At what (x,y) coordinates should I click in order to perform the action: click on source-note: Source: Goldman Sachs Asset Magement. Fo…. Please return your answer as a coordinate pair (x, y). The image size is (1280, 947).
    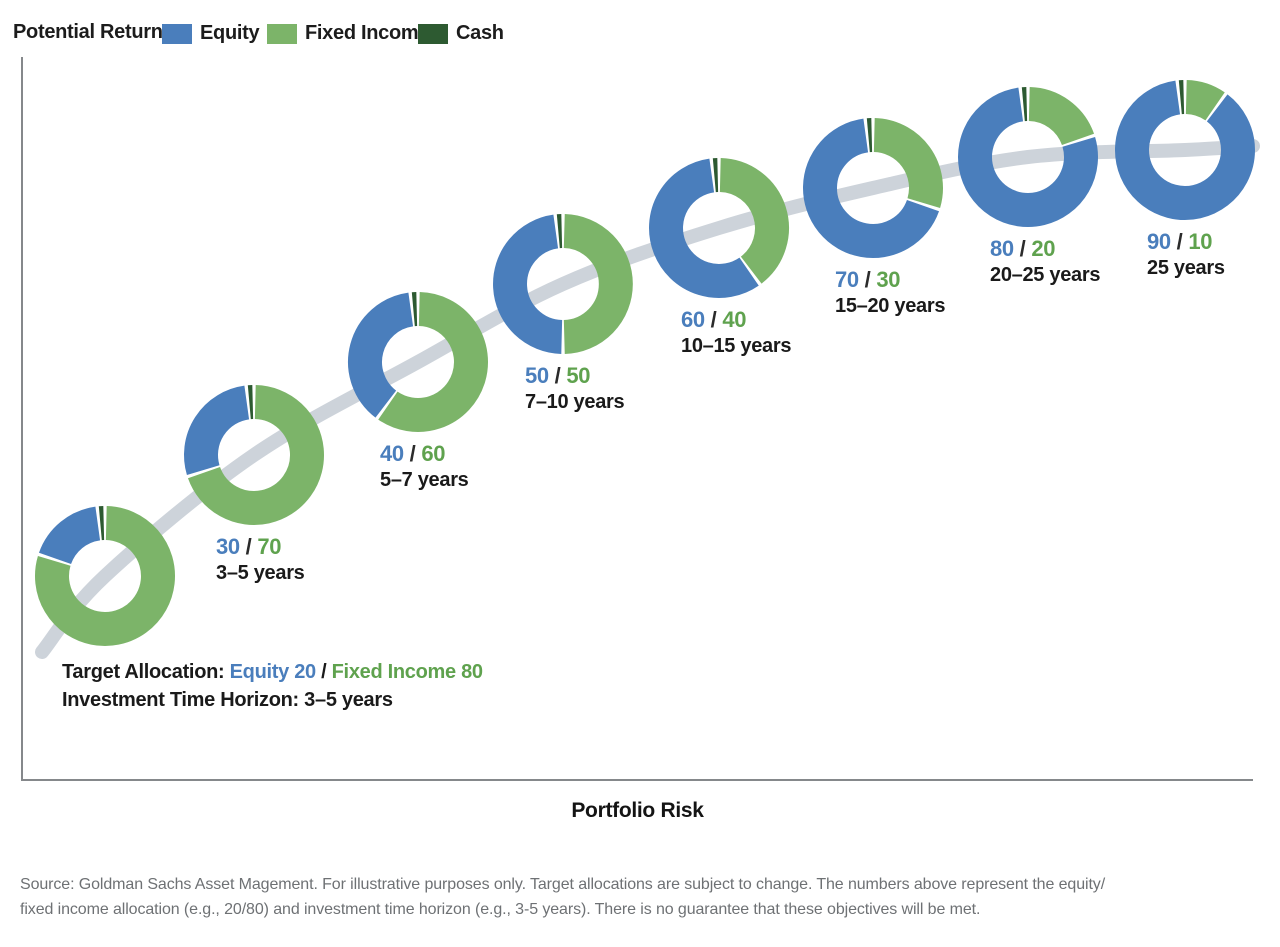
    Looking at the image, I should click on (642, 897).